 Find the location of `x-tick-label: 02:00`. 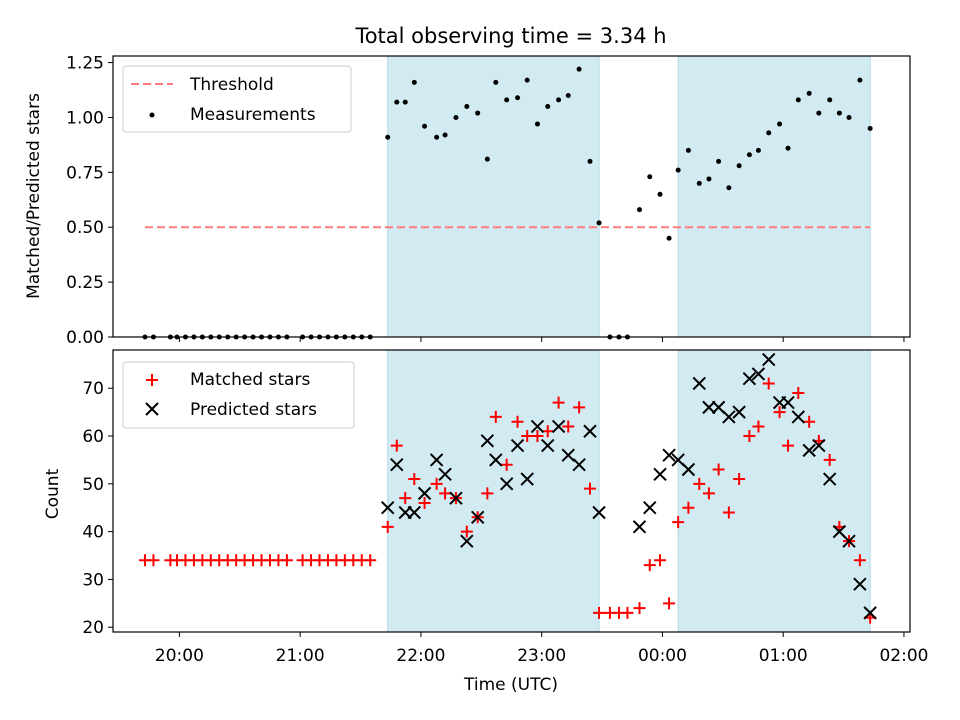

x-tick-label: 02:00 is located at coordinates (903, 656).